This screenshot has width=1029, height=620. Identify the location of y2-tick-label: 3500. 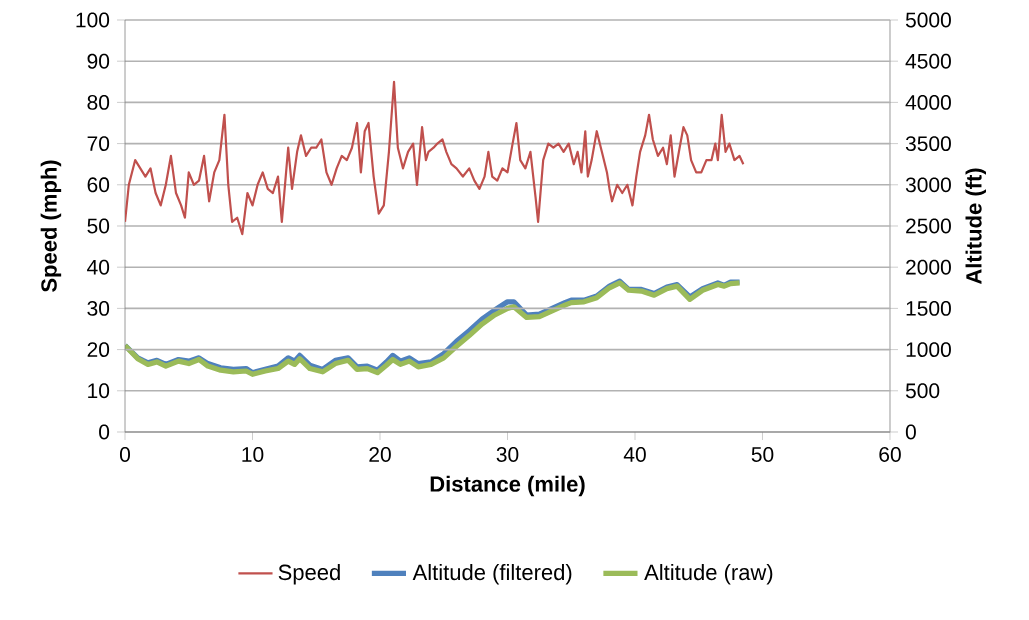
(928, 144).